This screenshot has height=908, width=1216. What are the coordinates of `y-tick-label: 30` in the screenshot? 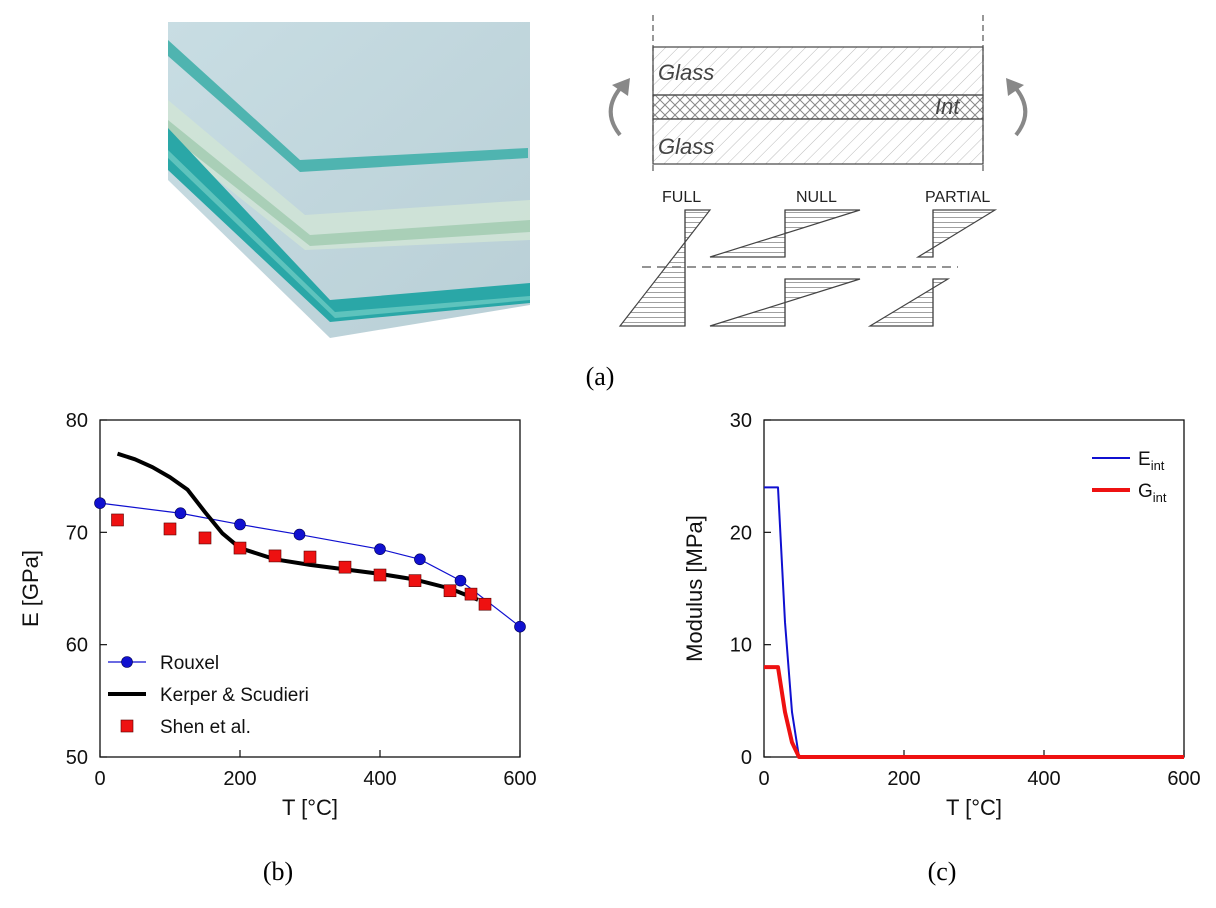 It's located at (741, 421).